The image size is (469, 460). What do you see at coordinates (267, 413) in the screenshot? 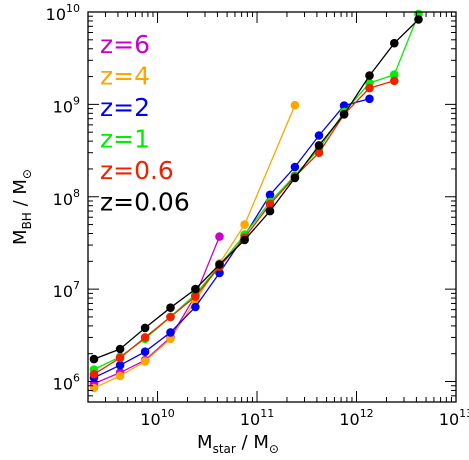
I see `tick-label-exponent: 11` at bounding box center [267, 413].